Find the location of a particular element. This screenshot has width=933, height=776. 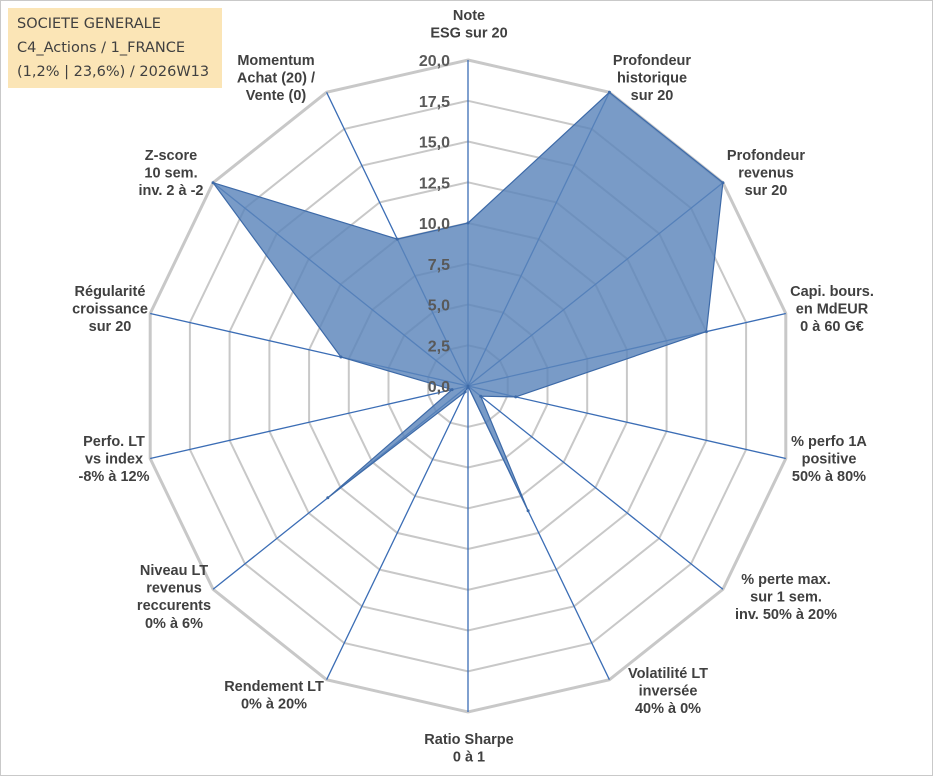

axis-label-line: Régularité is located at coordinates (110, 292).